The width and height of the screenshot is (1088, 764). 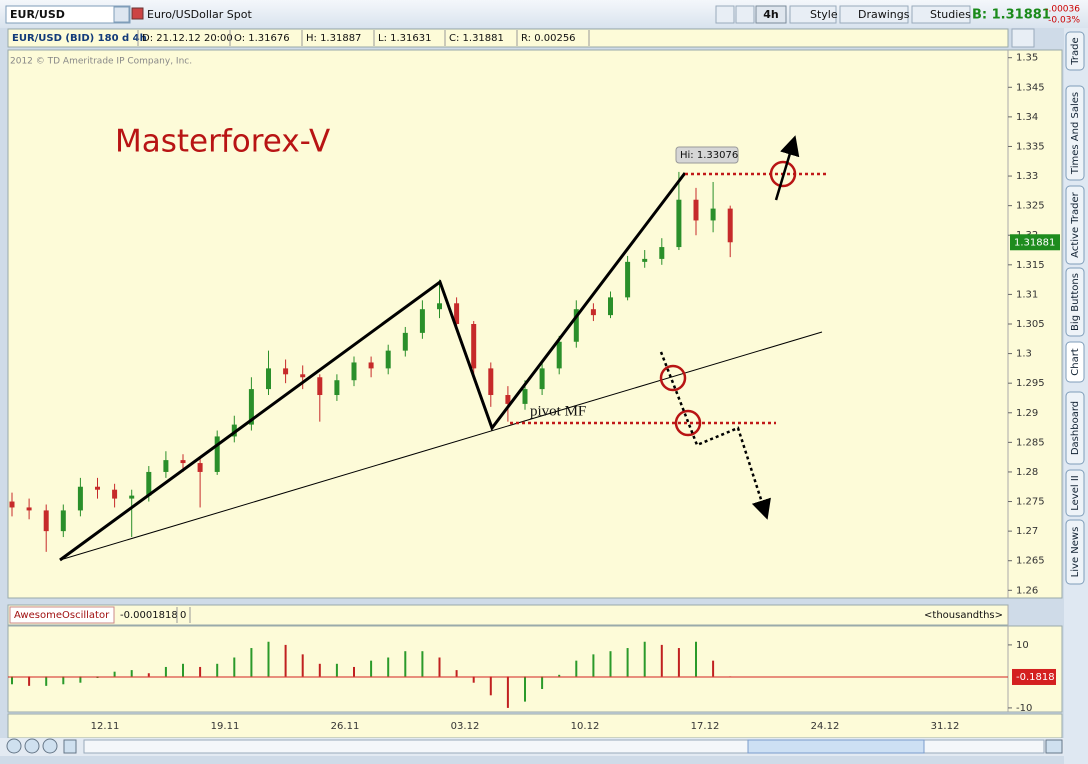 I want to click on last-price: 1.31881, so click(x=1034, y=242).